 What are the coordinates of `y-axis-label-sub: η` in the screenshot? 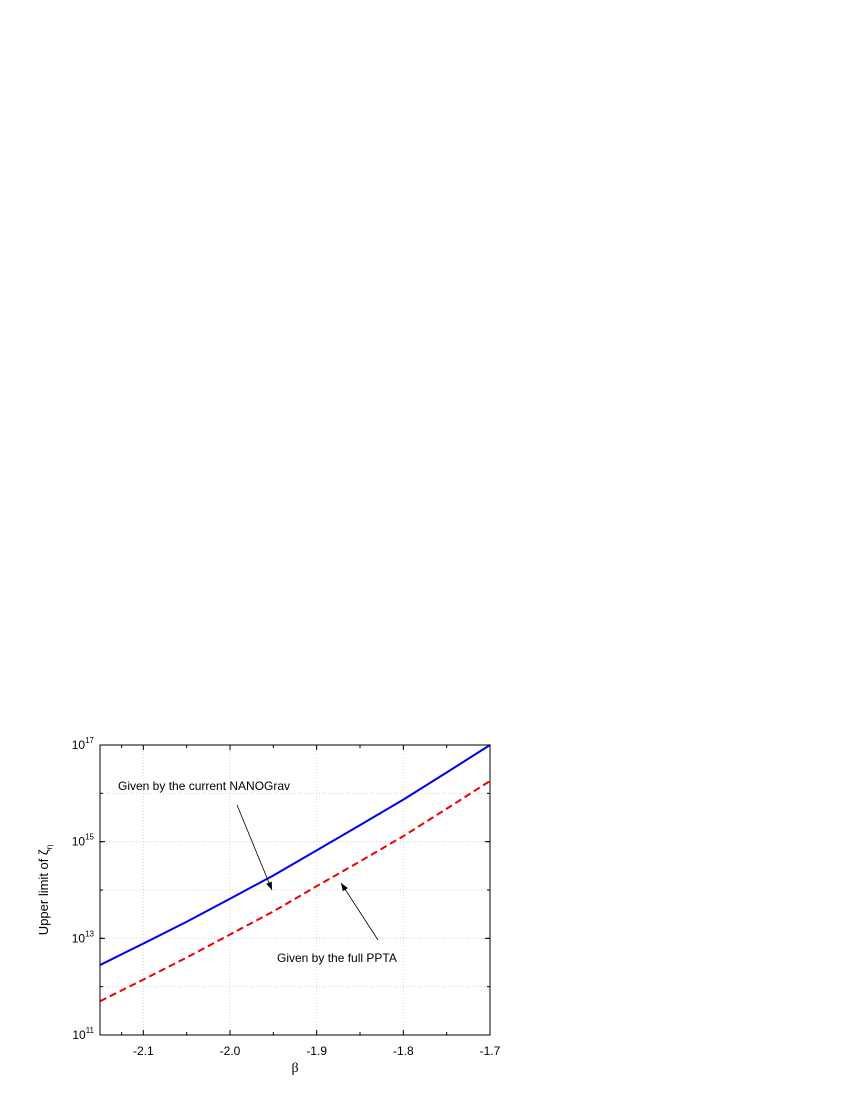 It's located at (49, 847).